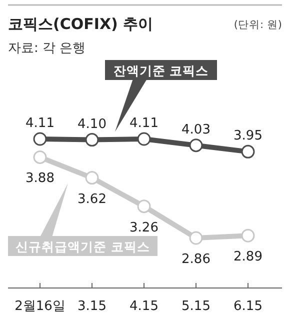 This screenshot has width=290, height=313. I want to click on text: 자료: 각 은행, so click(47, 48).